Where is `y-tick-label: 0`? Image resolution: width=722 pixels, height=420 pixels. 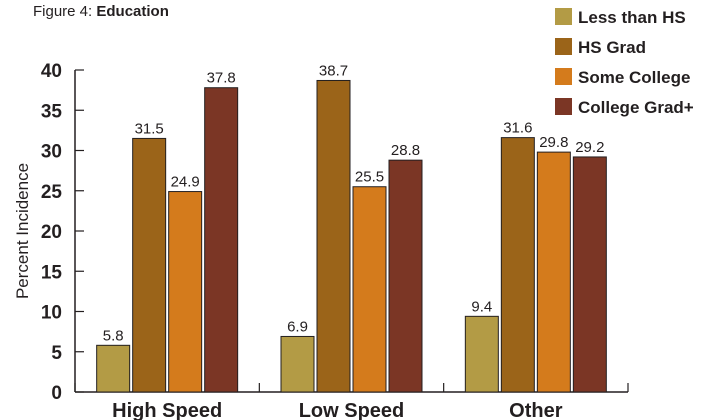
y-tick-label: 0 is located at coordinates (56, 393).